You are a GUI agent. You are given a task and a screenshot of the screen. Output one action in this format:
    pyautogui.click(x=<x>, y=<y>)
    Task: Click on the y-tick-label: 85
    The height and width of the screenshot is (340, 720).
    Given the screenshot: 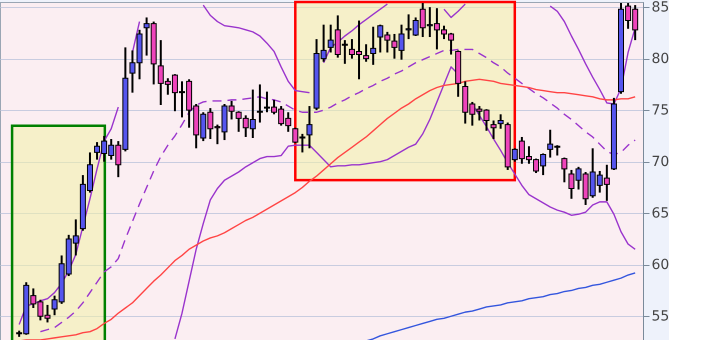 What is the action you would take?
    pyautogui.click(x=661, y=8)
    